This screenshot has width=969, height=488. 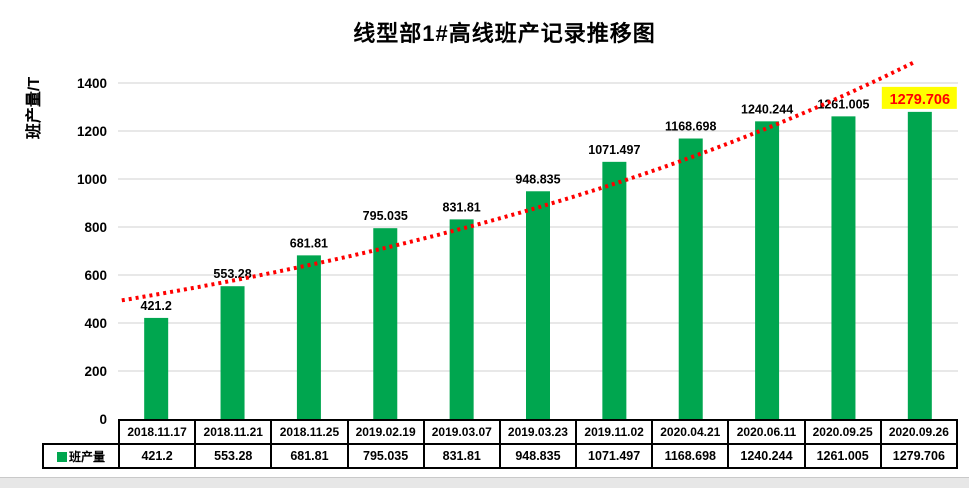 What do you see at coordinates (309, 432) in the screenshot?
I see `category-cell: 2018.11.25` at bounding box center [309, 432].